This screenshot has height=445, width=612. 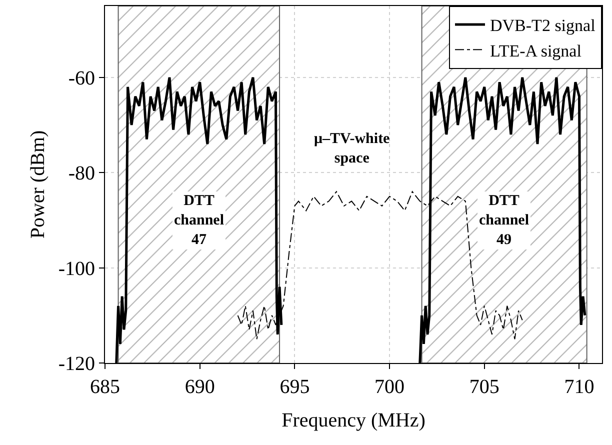 What do you see at coordinates (504, 220) in the screenshot?
I see `band-label: DTT channel 49` at bounding box center [504, 220].